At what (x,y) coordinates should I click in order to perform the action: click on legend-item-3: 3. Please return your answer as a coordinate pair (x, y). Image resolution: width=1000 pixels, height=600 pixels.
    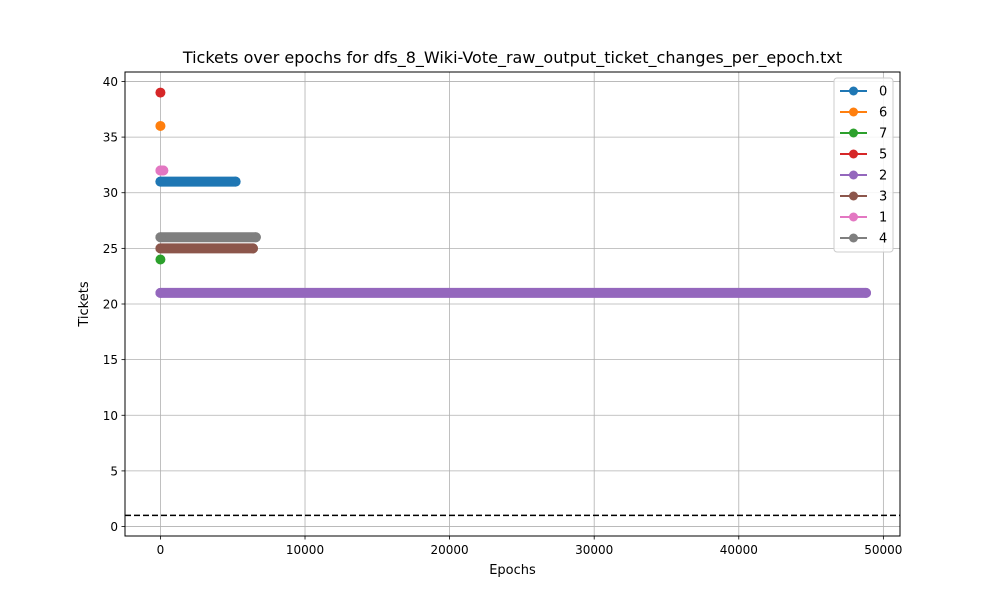
    Looking at the image, I should click on (863, 197).